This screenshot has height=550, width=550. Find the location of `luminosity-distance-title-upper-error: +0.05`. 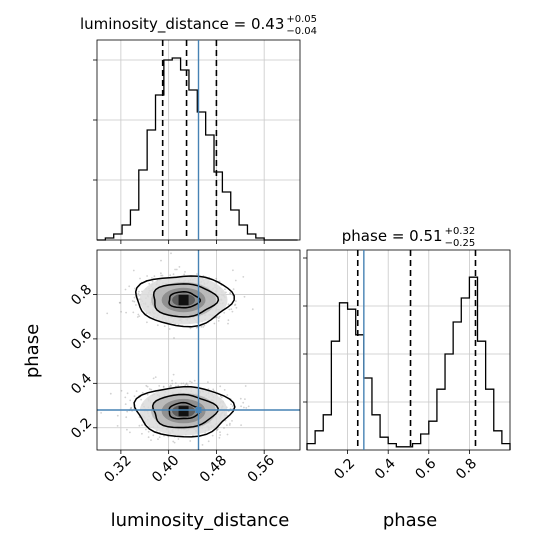

luminosity-distance-title-upper-error: +0.05 is located at coordinates (301, 19).